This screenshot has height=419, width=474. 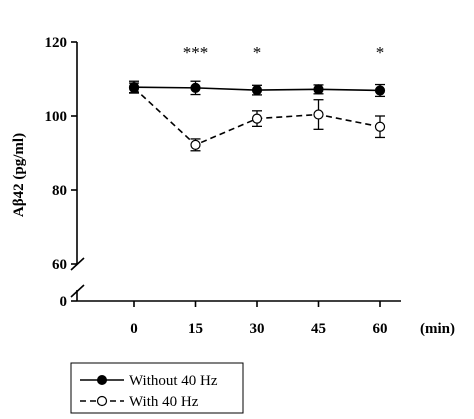 What do you see at coordinates (102, 401) in the screenshot?
I see `legend-marker-open` at bounding box center [102, 401].